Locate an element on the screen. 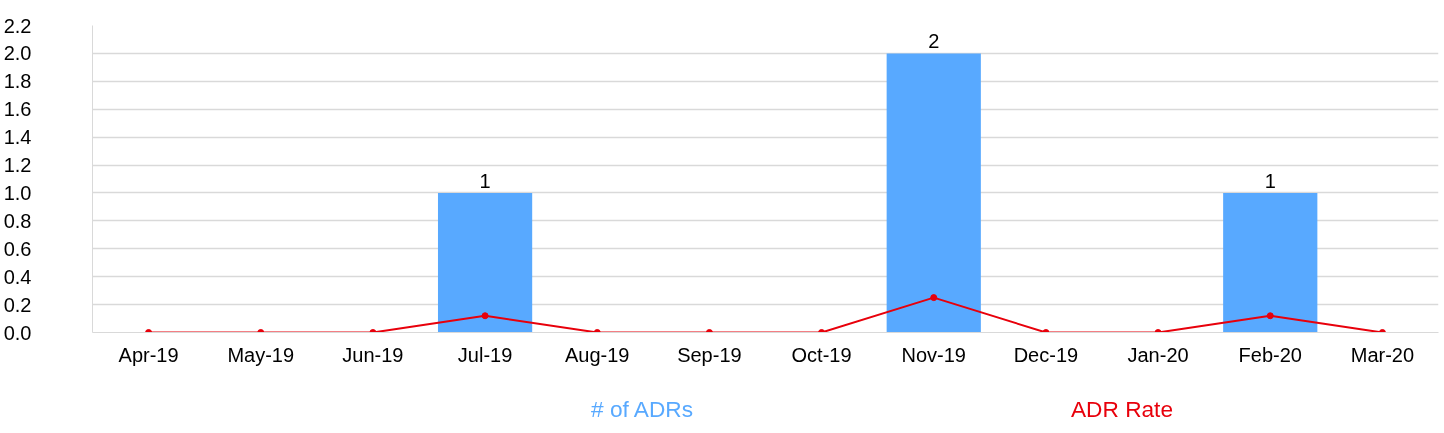 The height and width of the screenshot is (433, 1444). y-tick-label: 1.0 is located at coordinates (17, 192).